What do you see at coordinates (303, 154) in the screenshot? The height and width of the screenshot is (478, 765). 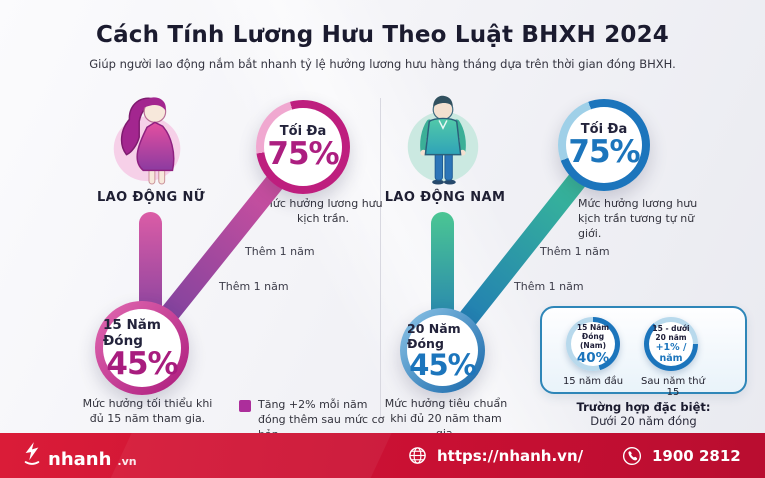 I see `female-max-value: 75%` at bounding box center [303, 154].